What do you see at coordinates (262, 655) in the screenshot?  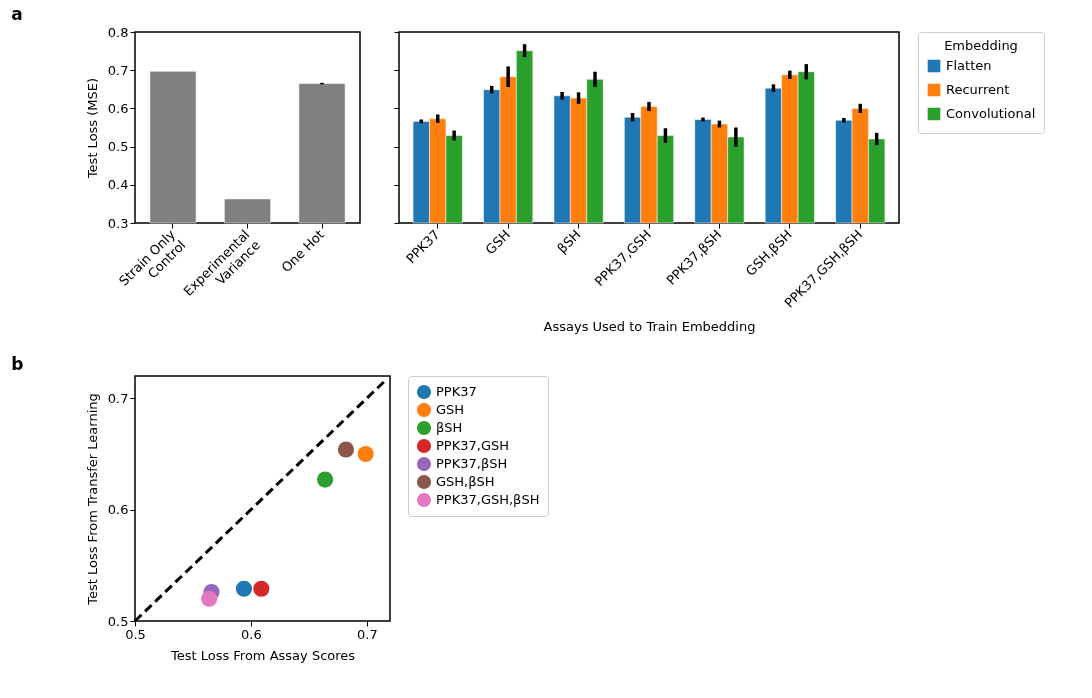 I see `x-axis-title: Test Loss From Assay Scores` at bounding box center [262, 655].